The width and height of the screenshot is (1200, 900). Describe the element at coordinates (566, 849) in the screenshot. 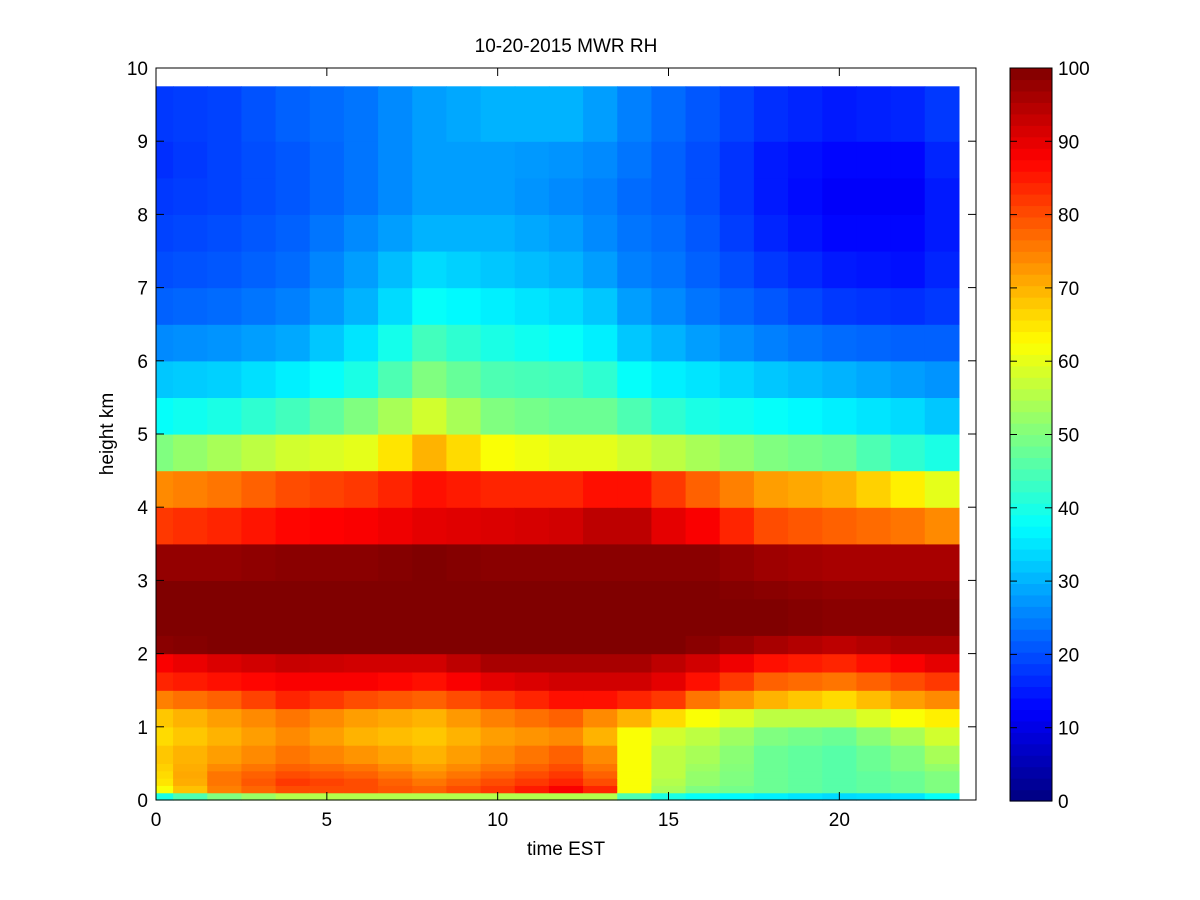

I see `x-axis-label: time EST` at that location.